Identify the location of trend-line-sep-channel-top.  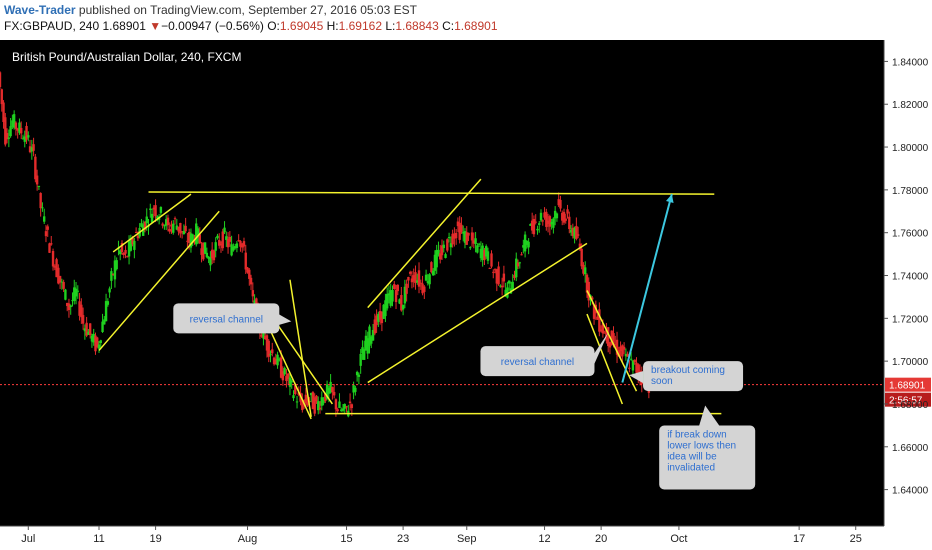
(424, 243).